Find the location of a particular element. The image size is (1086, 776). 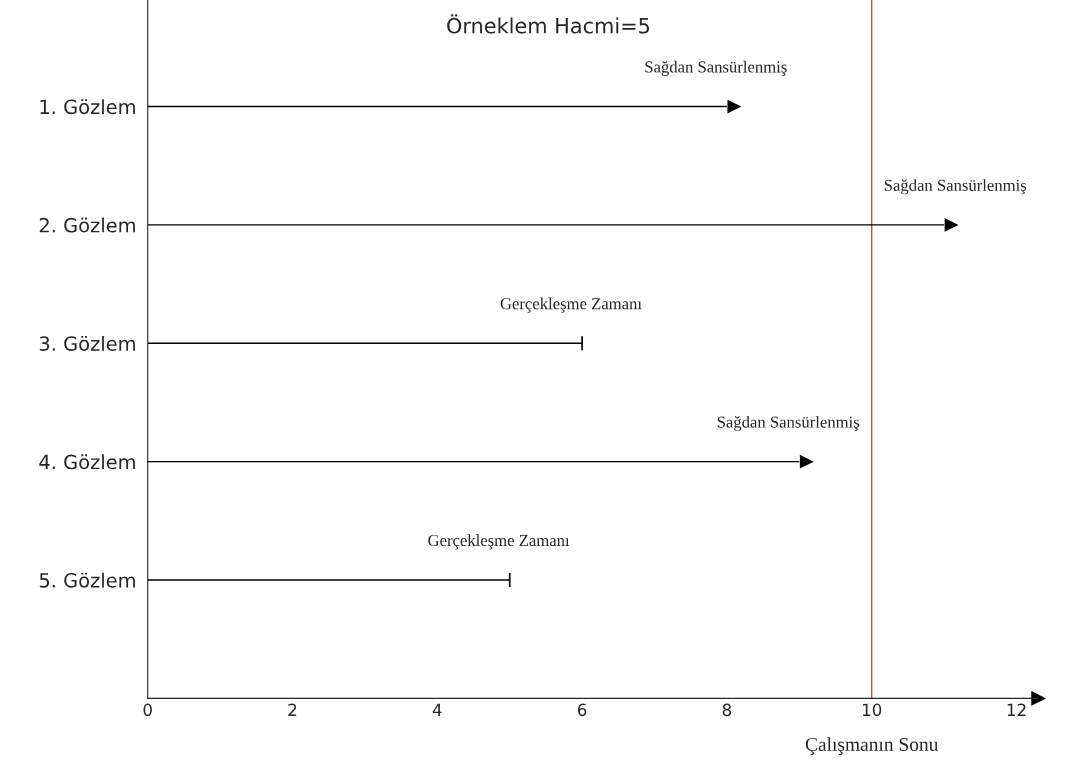

x-tick-label: 2 is located at coordinates (292, 709).